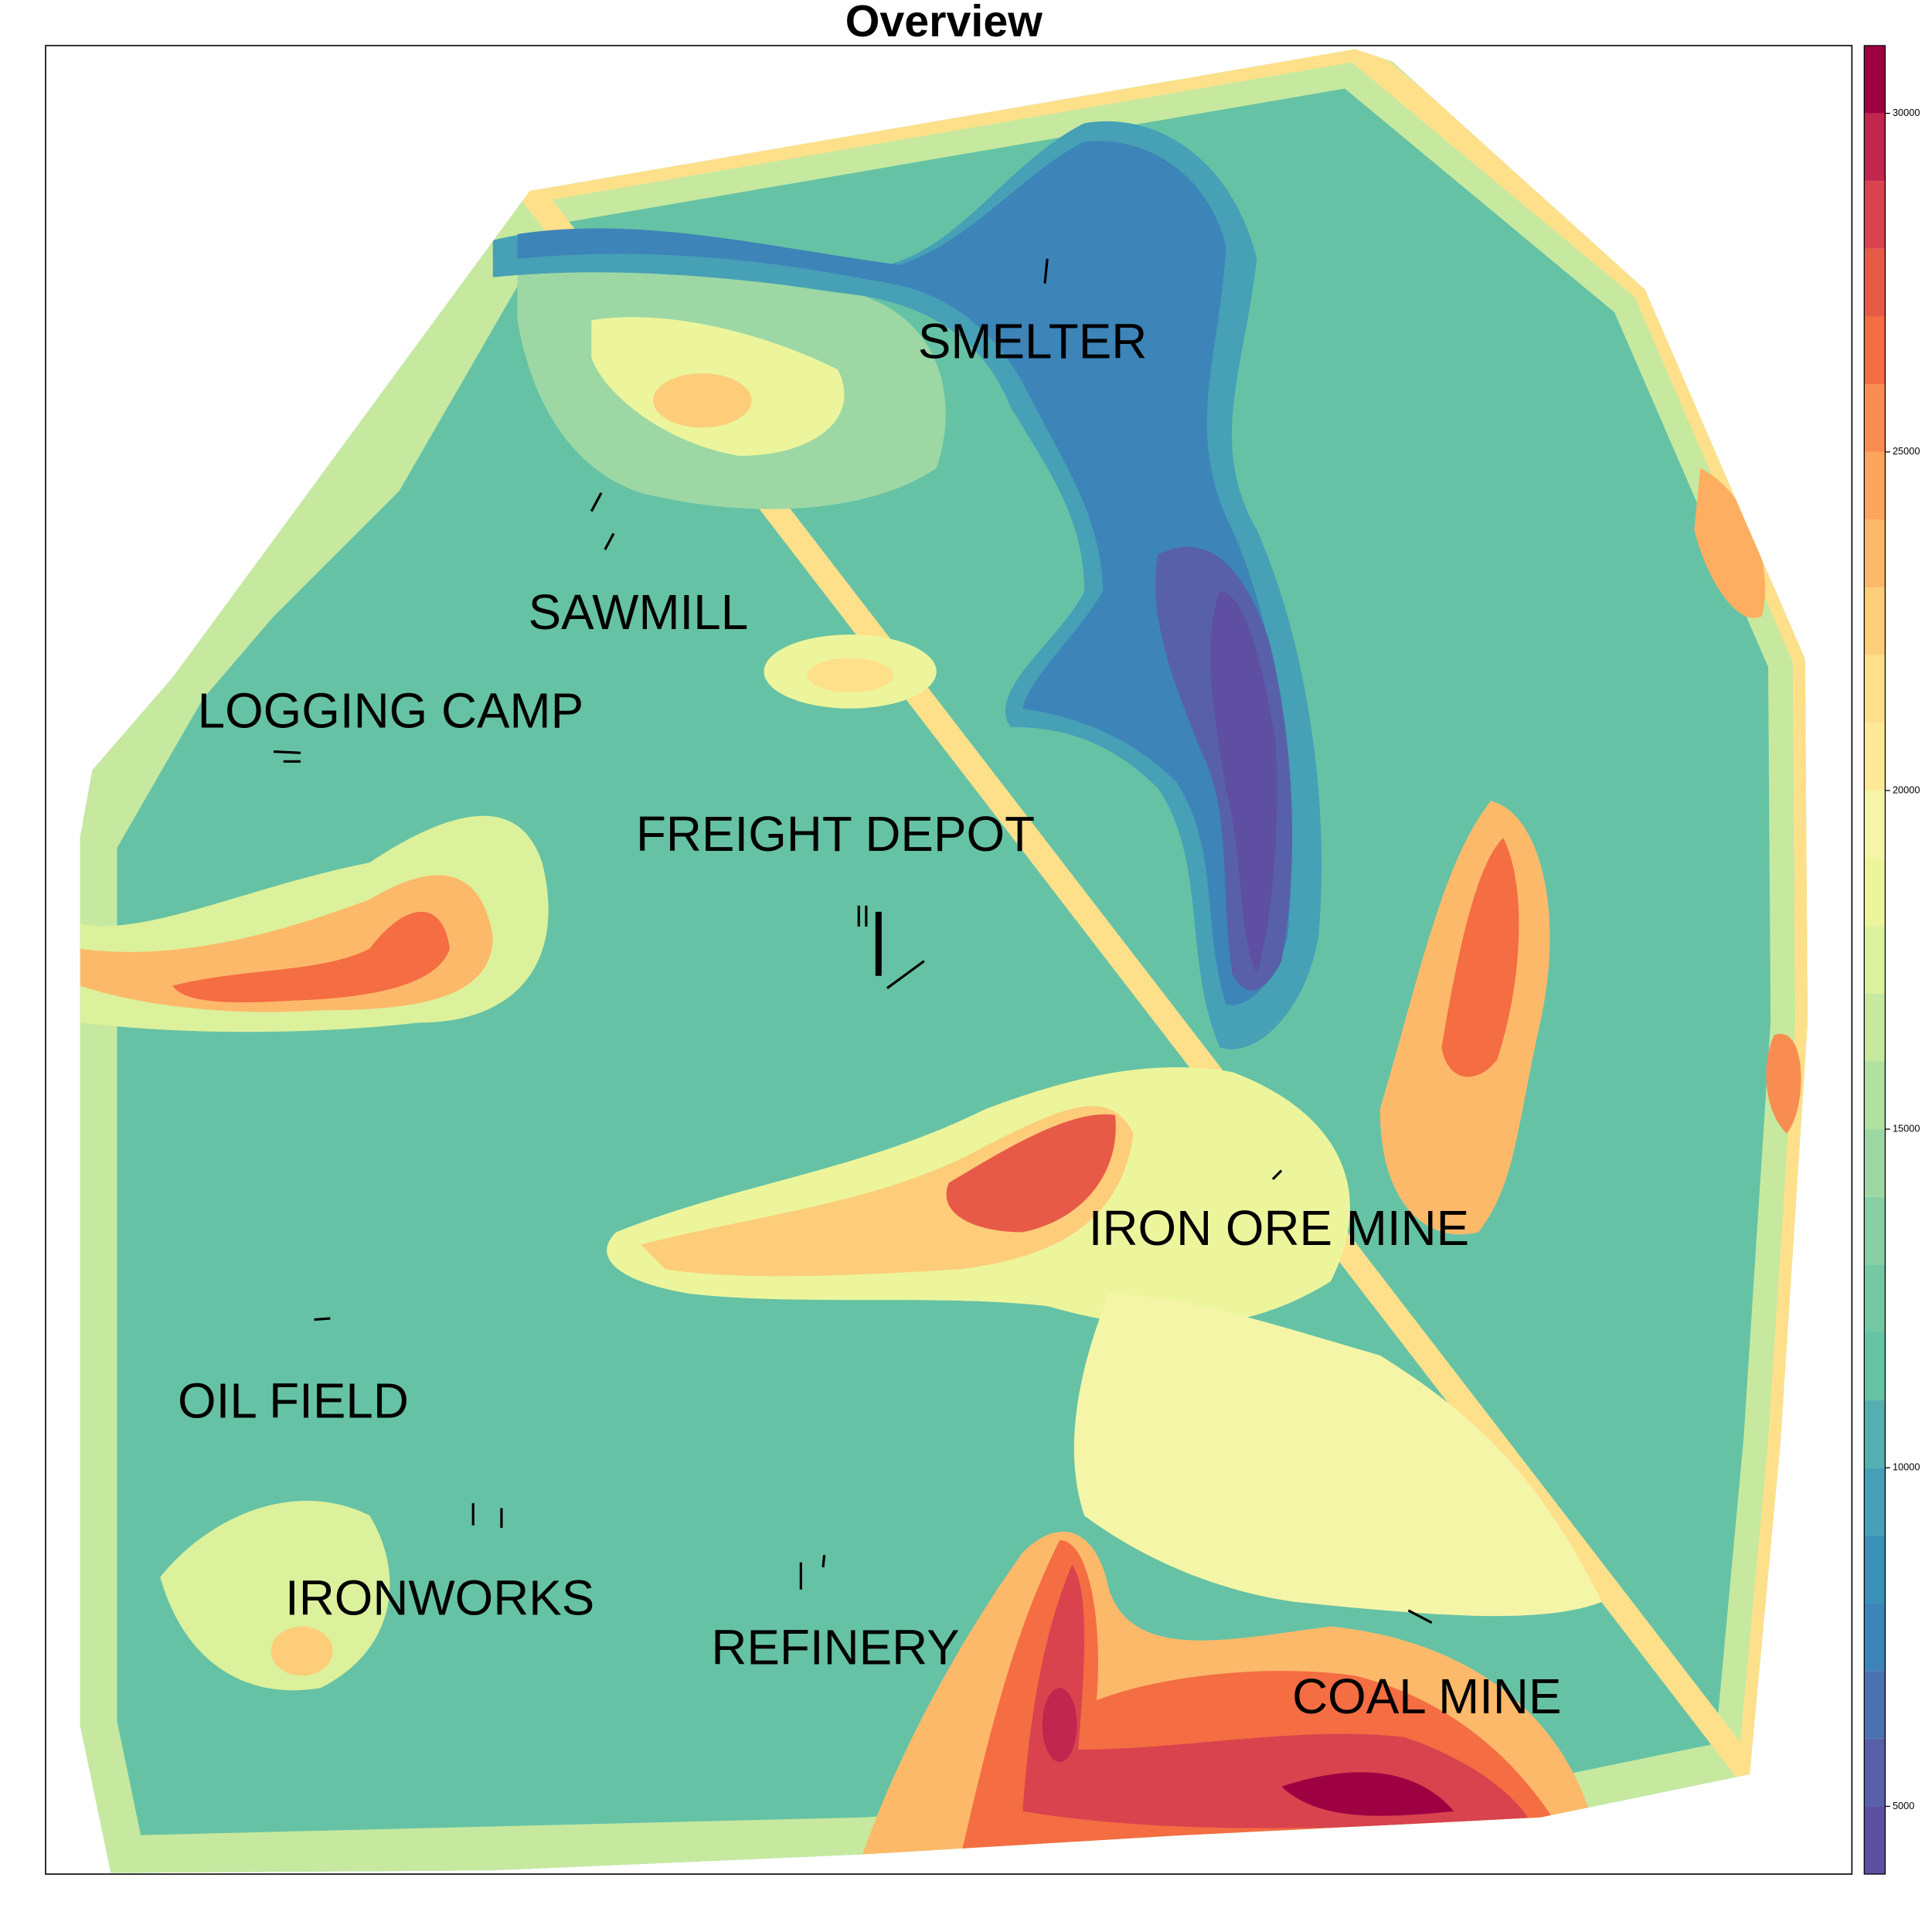 This screenshot has height=1932, width=1932. What do you see at coordinates (944, 23) in the screenshot?
I see `chart-title: Overview` at bounding box center [944, 23].